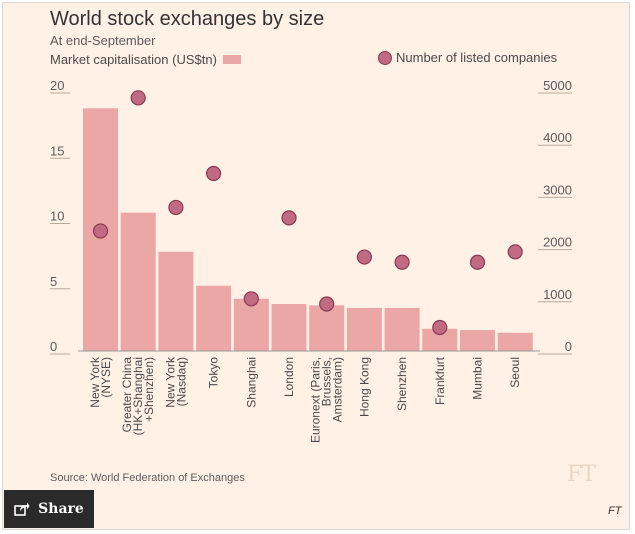 Image resolution: width=635 pixels, height=534 pixels. Describe the element at coordinates (53, 346) in the screenshot. I see `left-tick-label: 0` at that location.